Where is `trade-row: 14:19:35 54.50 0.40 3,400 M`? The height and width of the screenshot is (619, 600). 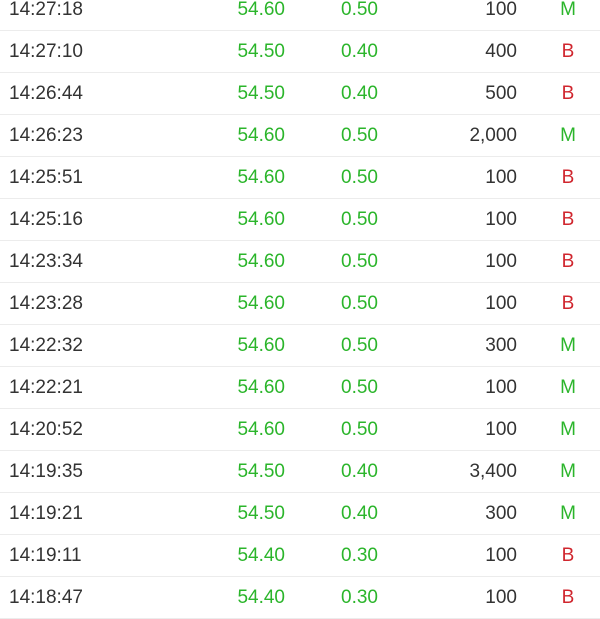
trade-row: 14:19:35 54.50 0.40 3,400 M is located at coordinates (300, 472).